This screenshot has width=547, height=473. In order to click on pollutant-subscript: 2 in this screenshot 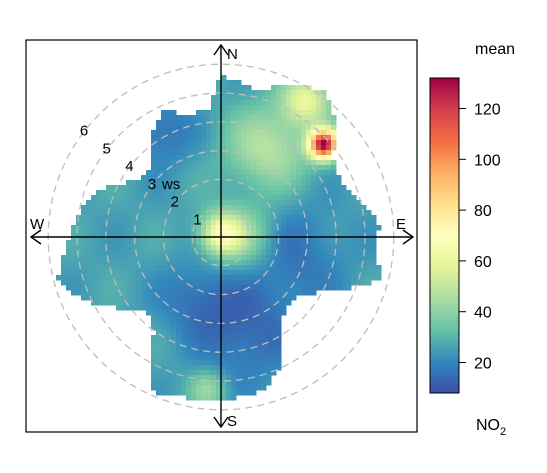, I will do `click(503, 432)`.